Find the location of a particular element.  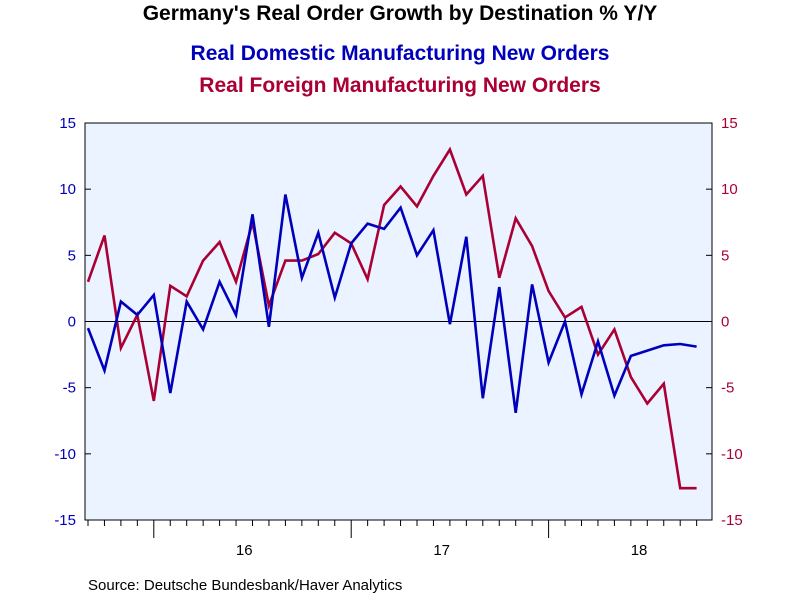

y-tick-label-left: -15 is located at coordinates (65, 520).